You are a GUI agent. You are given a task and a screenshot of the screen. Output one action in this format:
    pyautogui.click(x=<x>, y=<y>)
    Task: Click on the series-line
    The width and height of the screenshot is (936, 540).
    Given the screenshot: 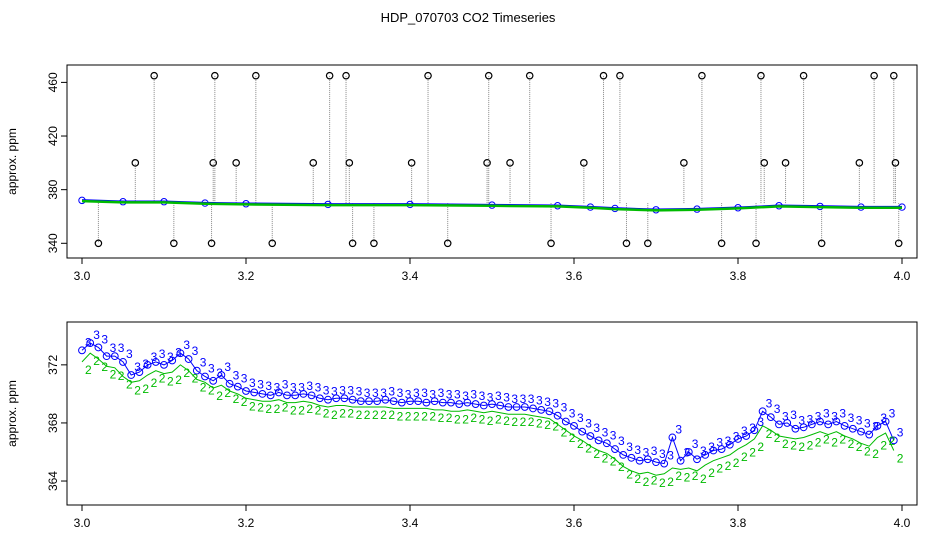 What is the action you would take?
    pyautogui.click(x=491, y=205)
    